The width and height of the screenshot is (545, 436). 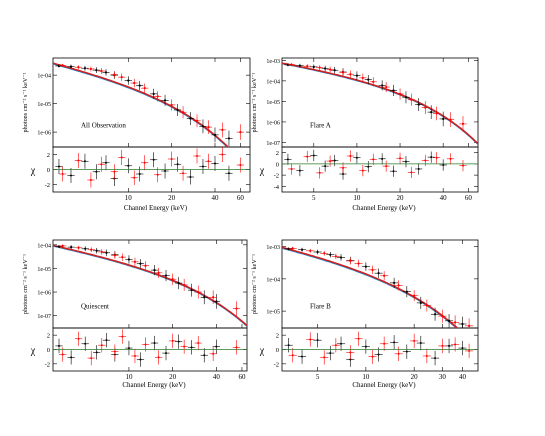 What do you see at coordinates (103, 125) in the screenshot?
I see `panel-label: All Observation` at bounding box center [103, 125].